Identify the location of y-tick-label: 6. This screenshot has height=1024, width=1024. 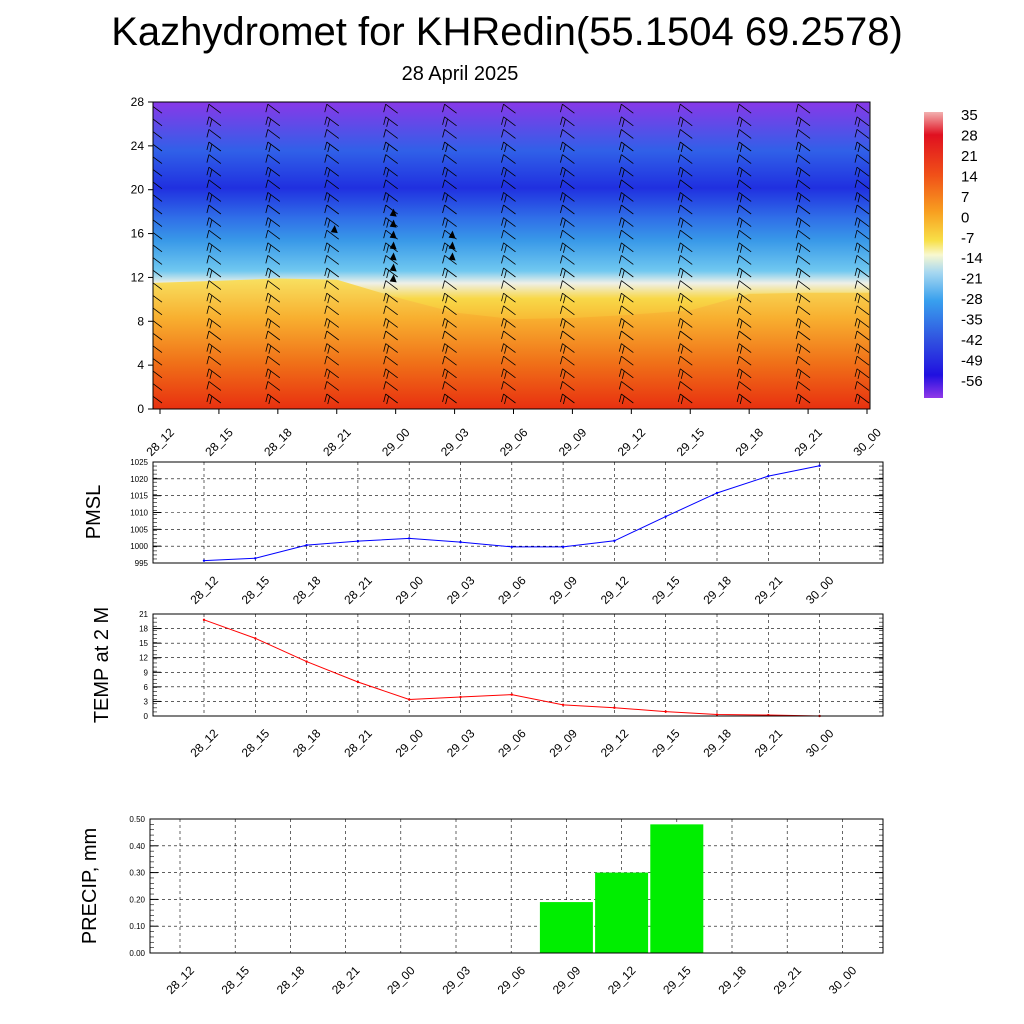
(146, 687).